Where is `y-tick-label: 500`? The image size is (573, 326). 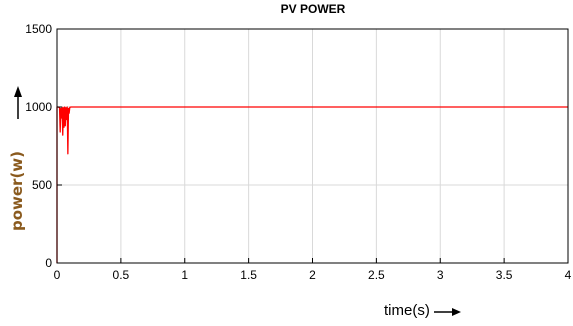
y-tick-label: 500 is located at coordinates (42, 185).